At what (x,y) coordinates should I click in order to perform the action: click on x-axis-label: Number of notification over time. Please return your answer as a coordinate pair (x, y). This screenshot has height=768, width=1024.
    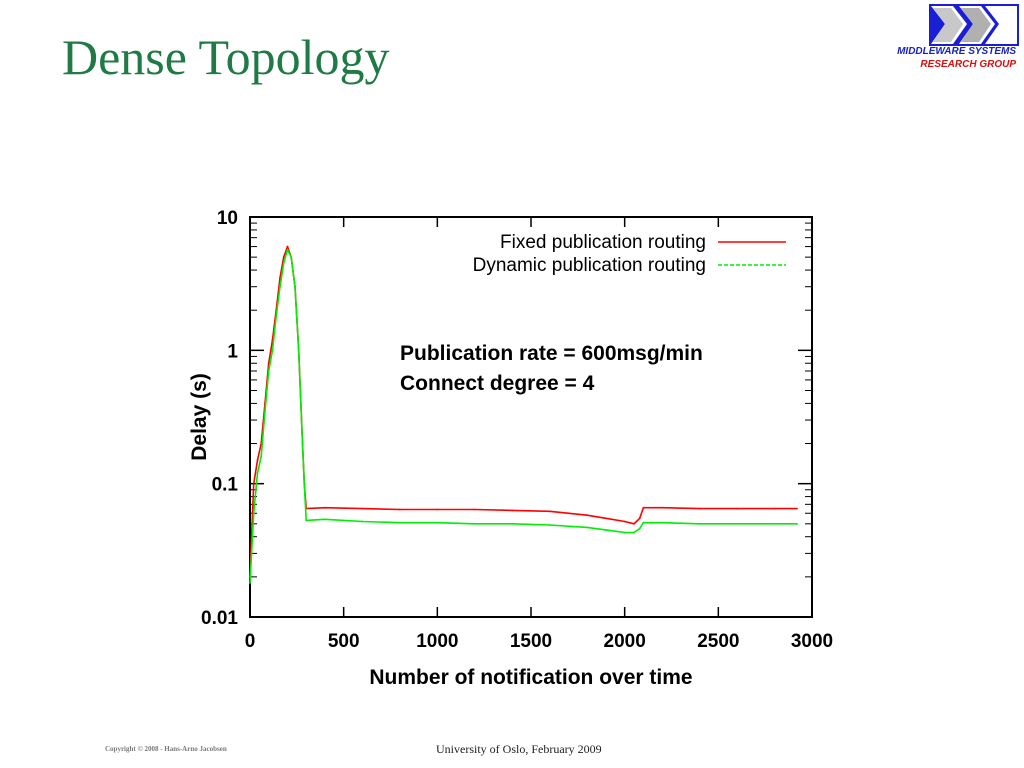
    Looking at the image, I should click on (530, 677).